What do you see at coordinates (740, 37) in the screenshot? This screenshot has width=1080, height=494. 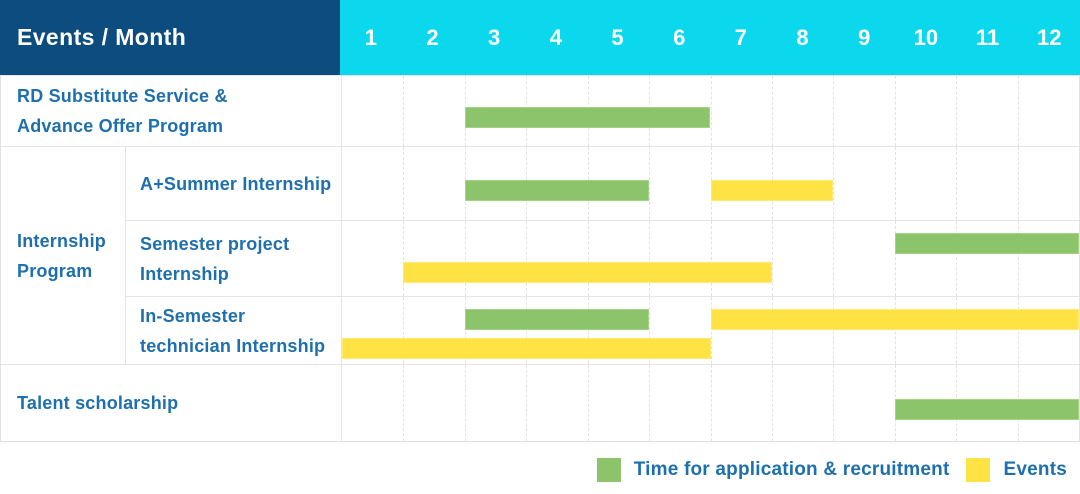 I see `month-label: 7` at bounding box center [740, 37].